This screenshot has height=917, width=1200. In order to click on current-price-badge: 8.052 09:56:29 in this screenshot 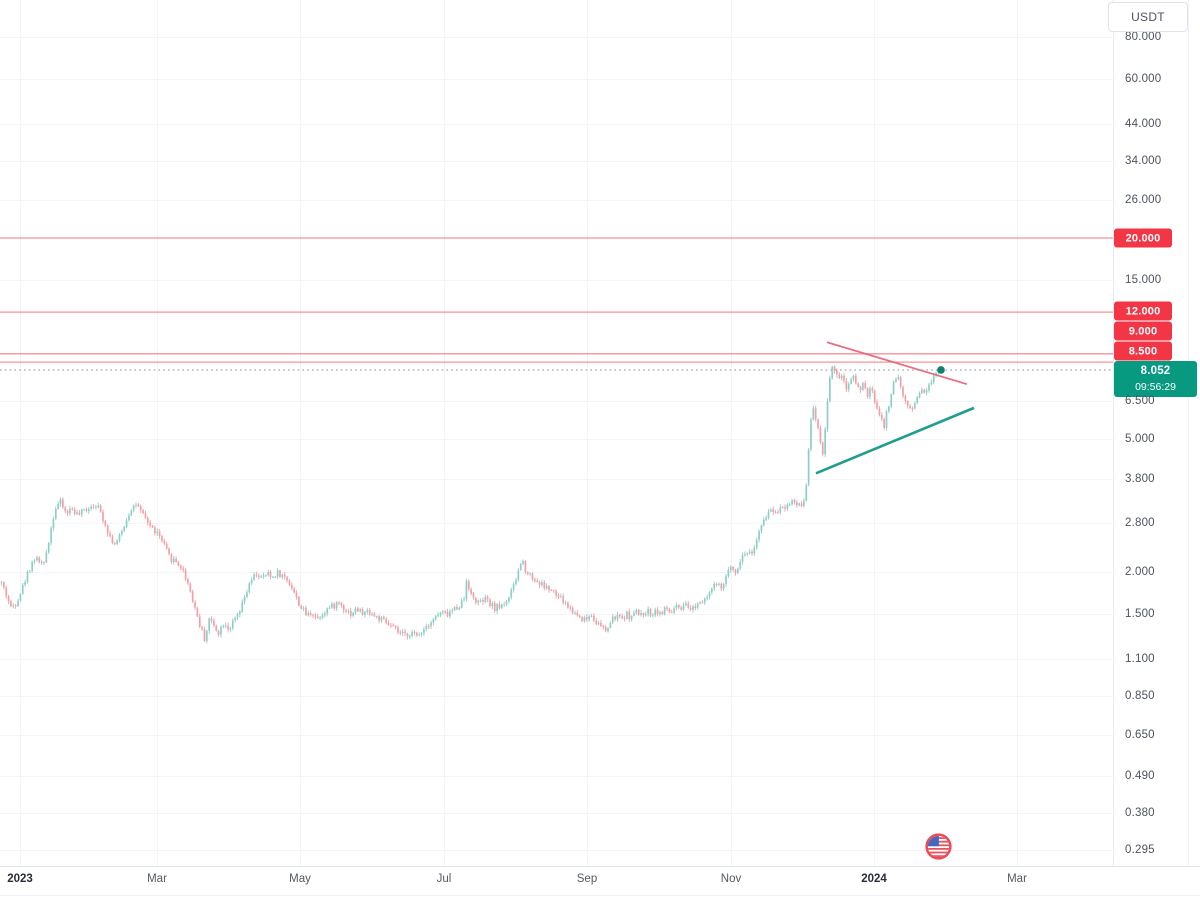, I will do `click(1155, 379)`.